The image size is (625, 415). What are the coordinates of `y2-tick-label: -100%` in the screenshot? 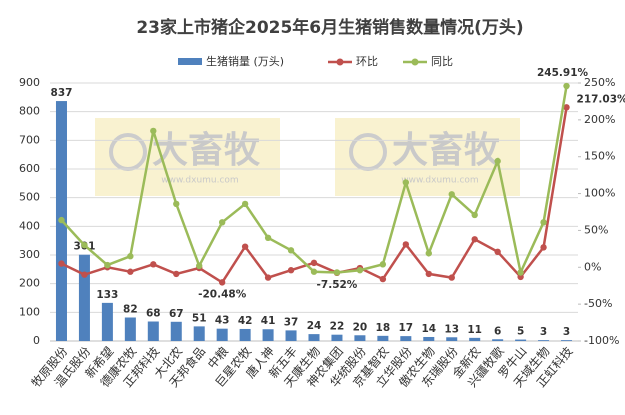 It's located at (601, 340).